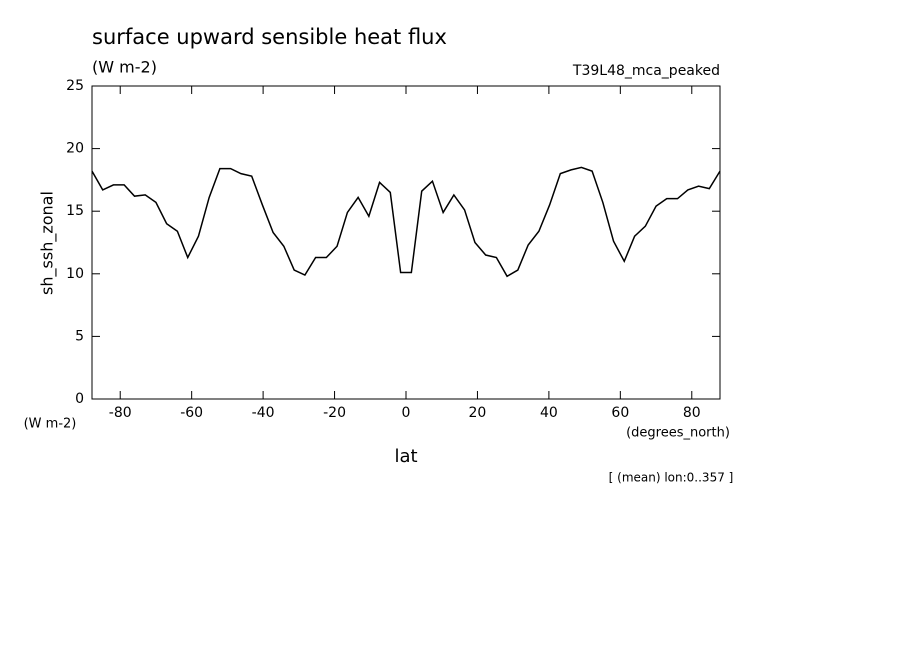  What do you see at coordinates (120, 413) in the screenshot?
I see `x-tick-label: -80` at bounding box center [120, 413].